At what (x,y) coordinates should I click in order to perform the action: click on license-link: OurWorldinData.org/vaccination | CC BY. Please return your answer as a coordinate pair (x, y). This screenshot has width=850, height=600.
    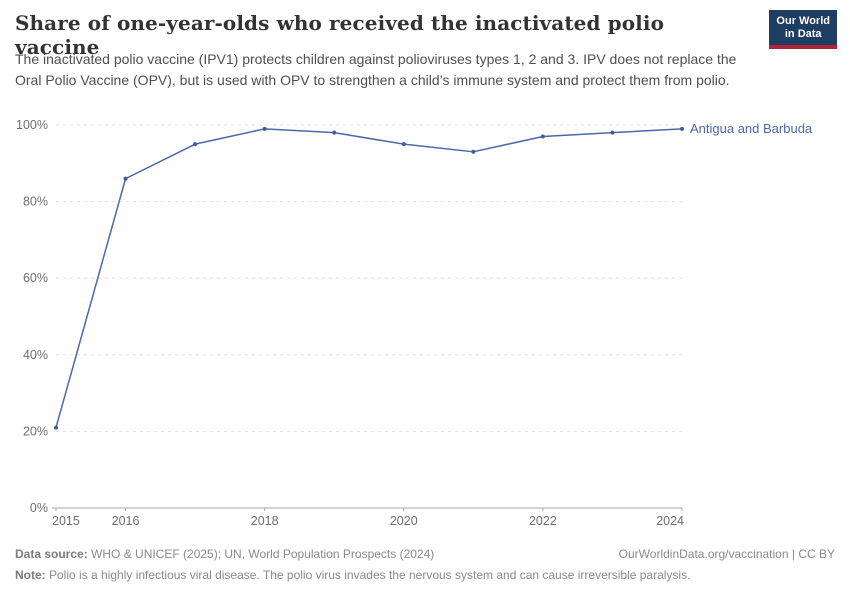
    Looking at the image, I should click on (726, 554).